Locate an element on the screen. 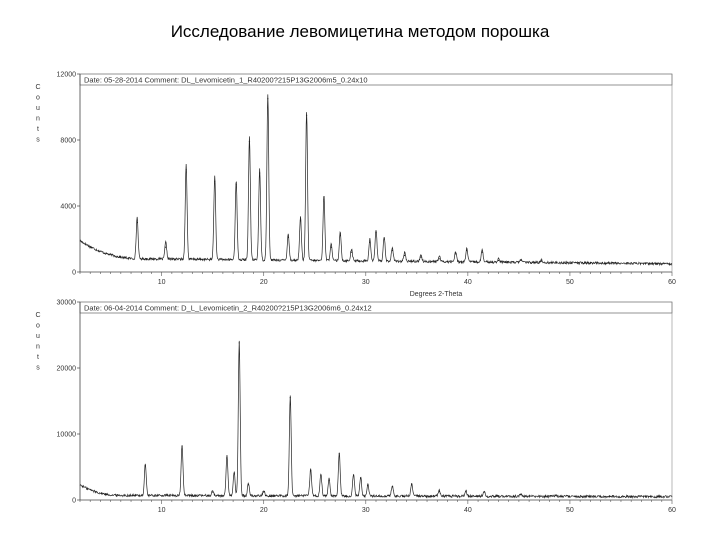 The width and height of the screenshot is (720, 540). y-tick-label: 8000 is located at coordinates (68, 141).